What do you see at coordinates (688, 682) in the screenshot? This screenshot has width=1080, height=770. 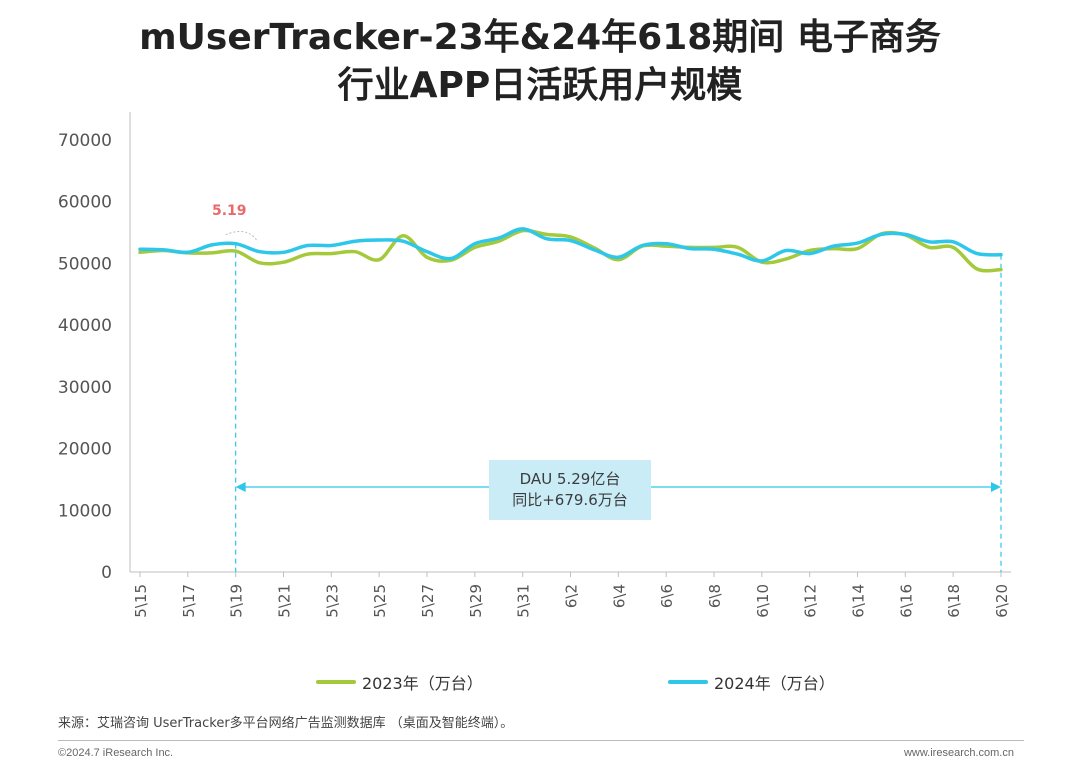 I see `legend-swatch-2024` at bounding box center [688, 682].